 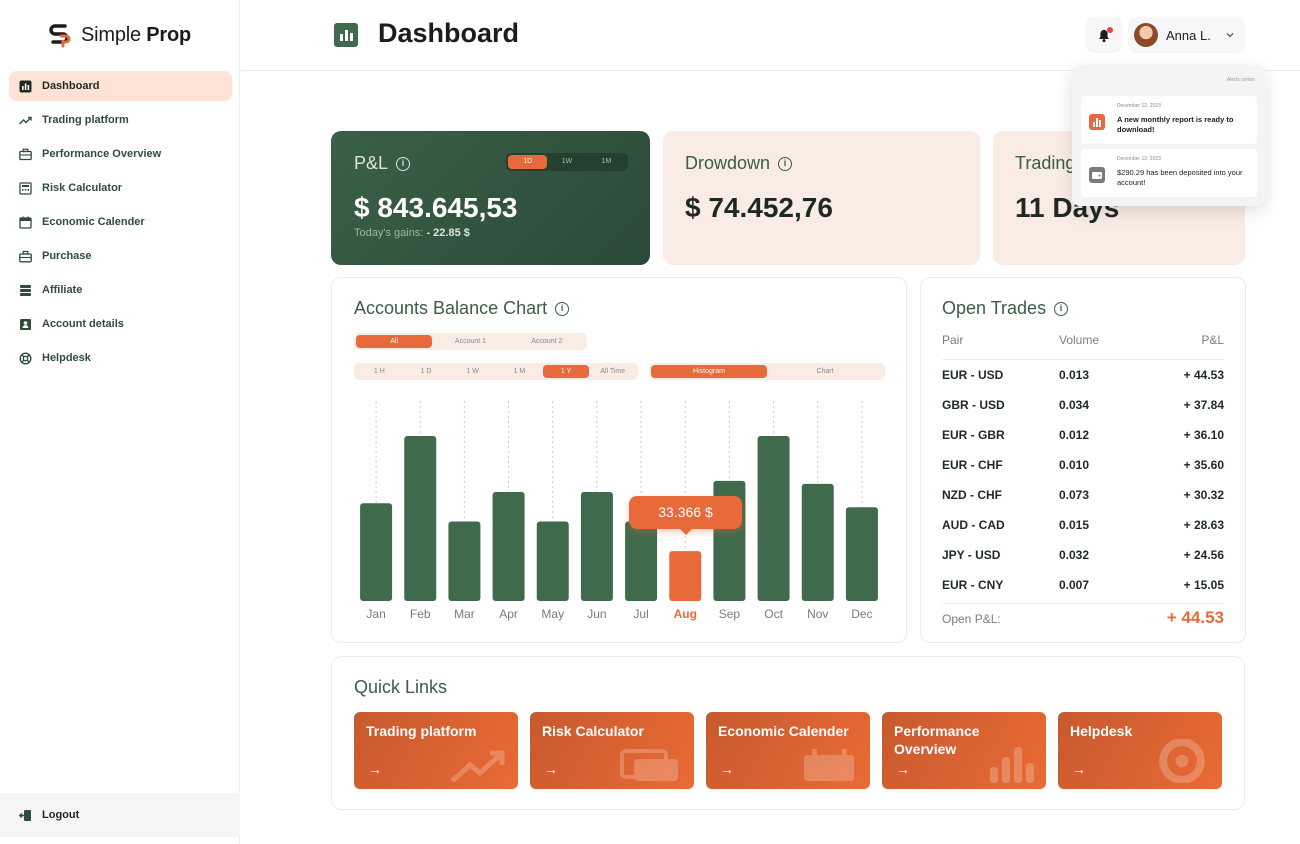 I want to click on period-1d-button: 1D, so click(x=528, y=162).